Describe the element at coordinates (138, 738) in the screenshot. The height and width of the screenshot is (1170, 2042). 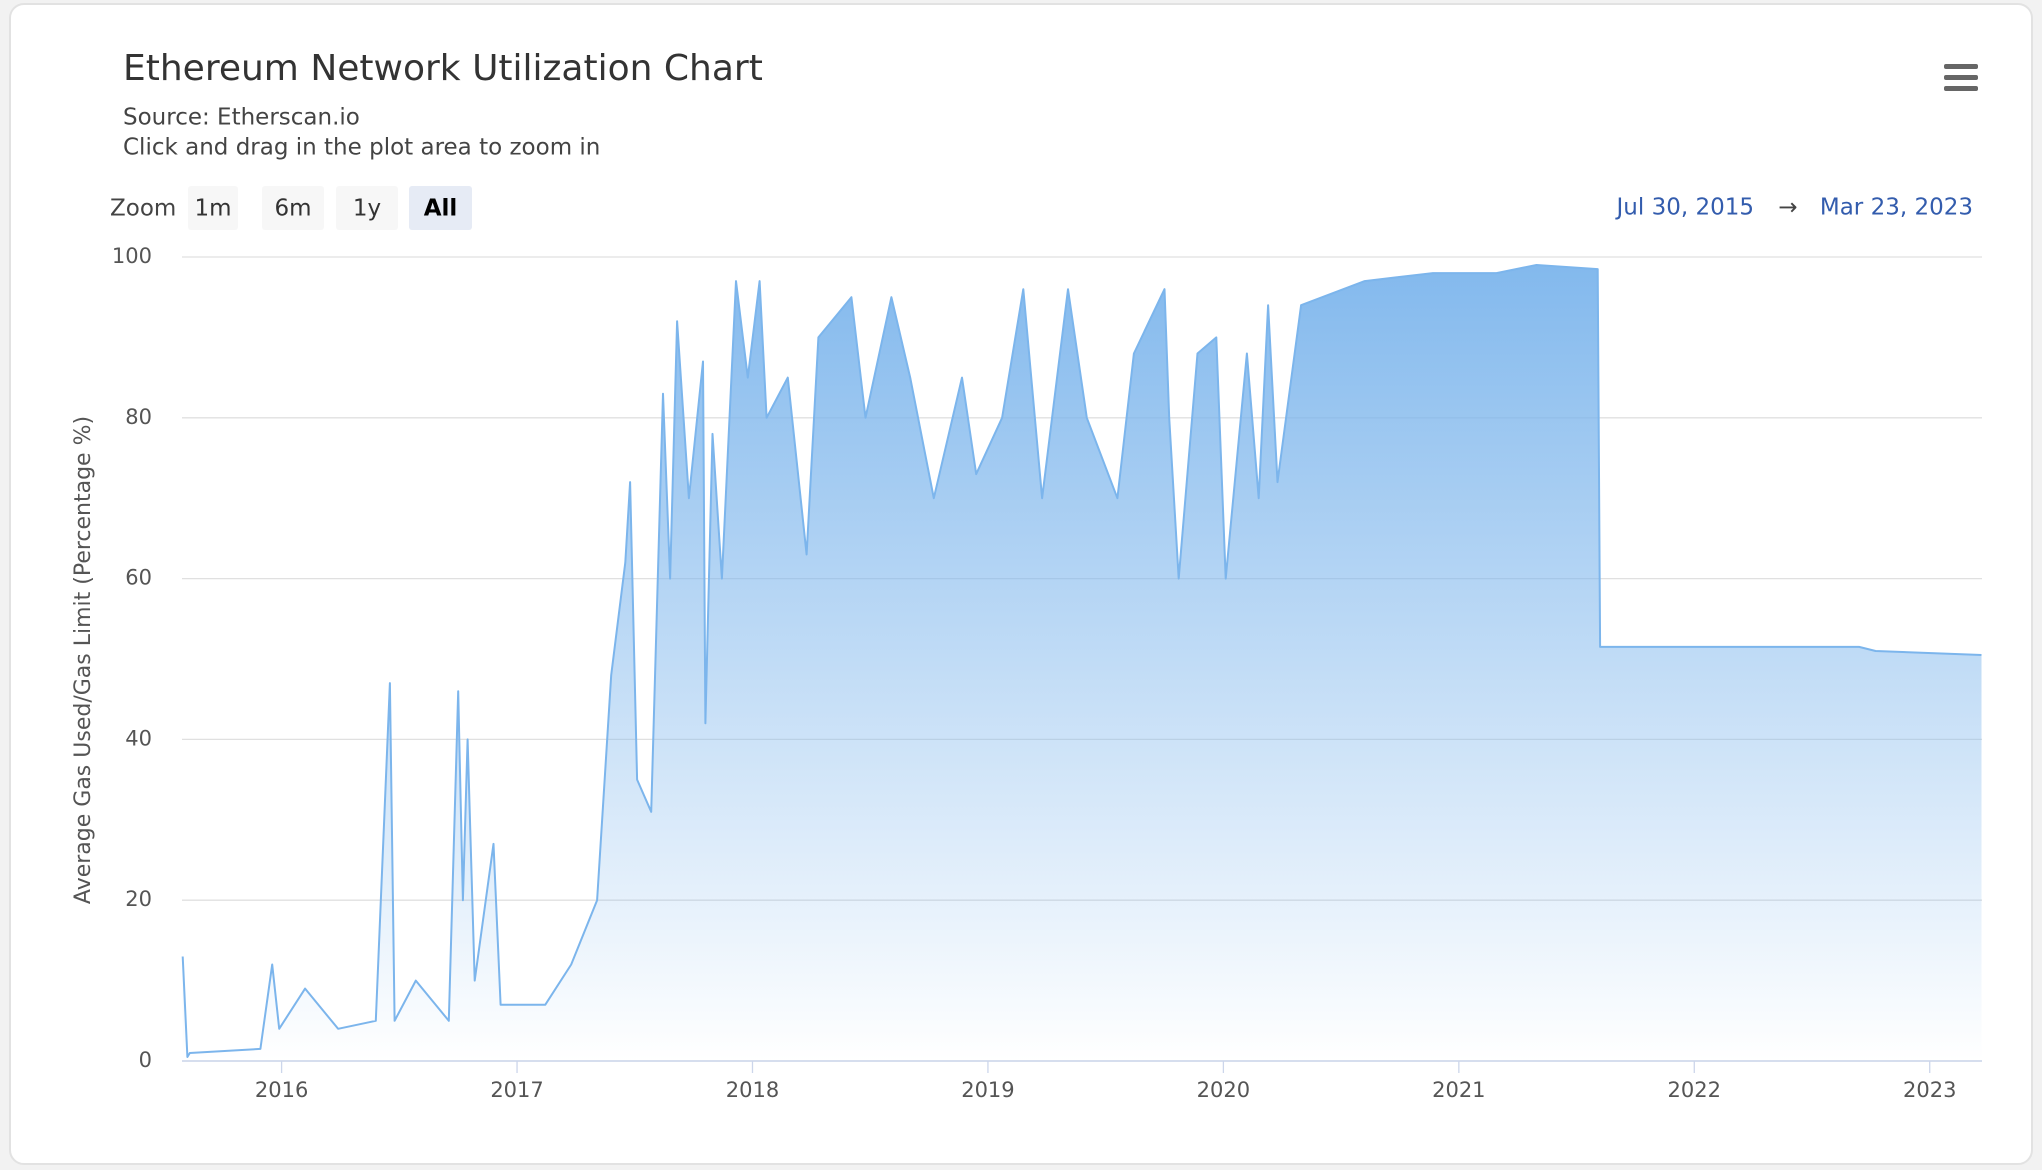
I see `y-tick-label: 40` at that location.